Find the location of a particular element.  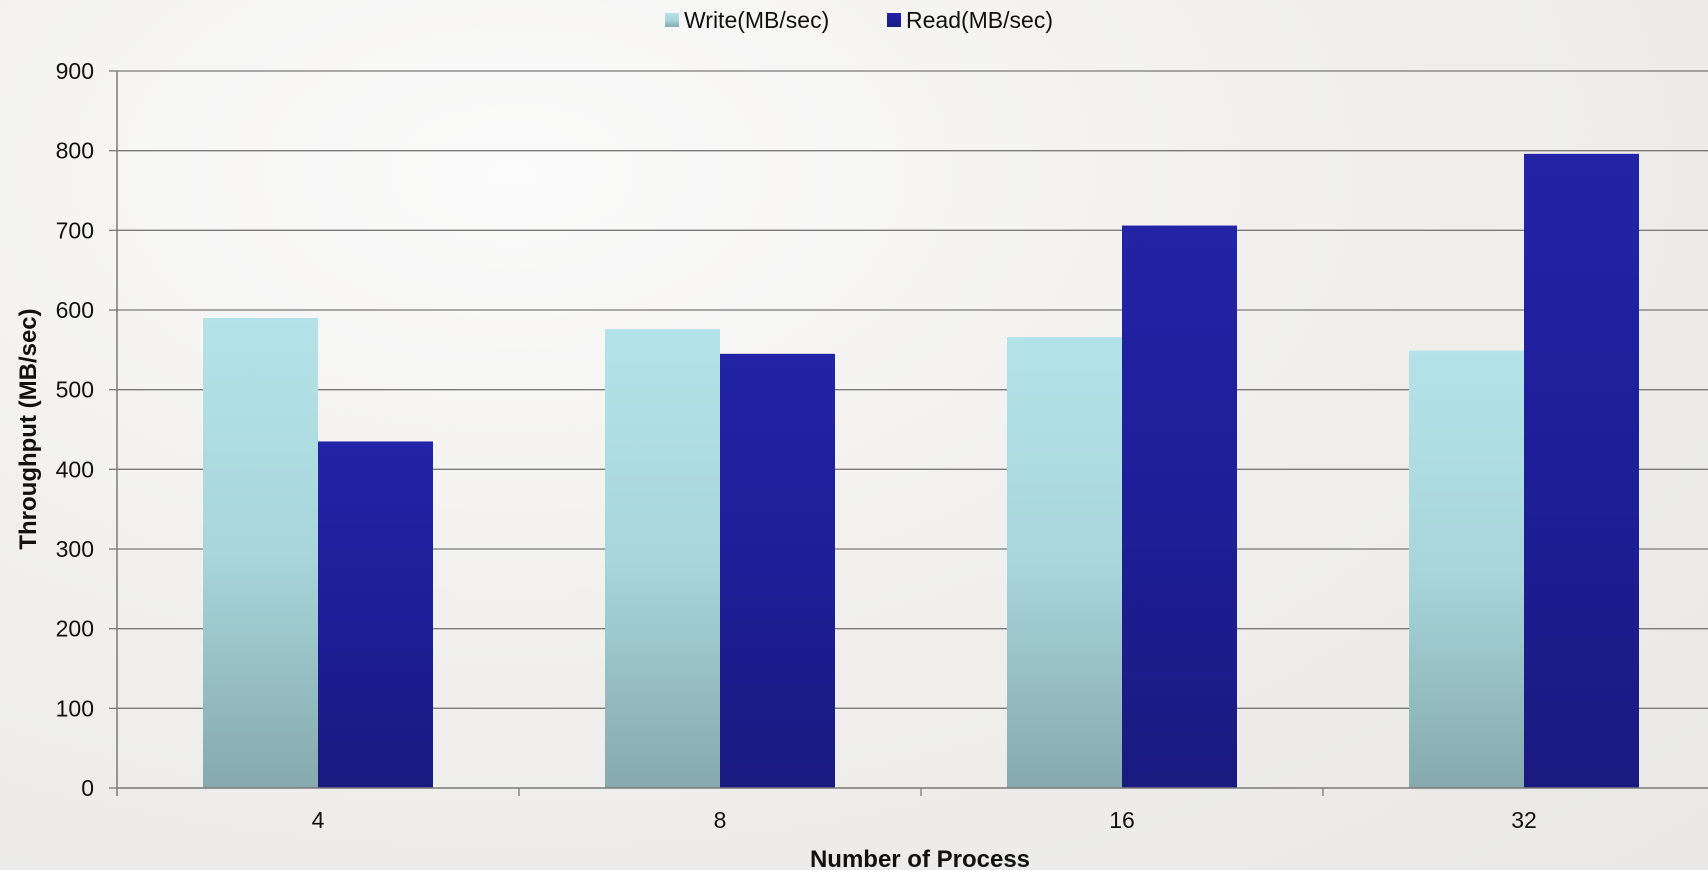

y-tick-label: 0 is located at coordinates (87, 788).